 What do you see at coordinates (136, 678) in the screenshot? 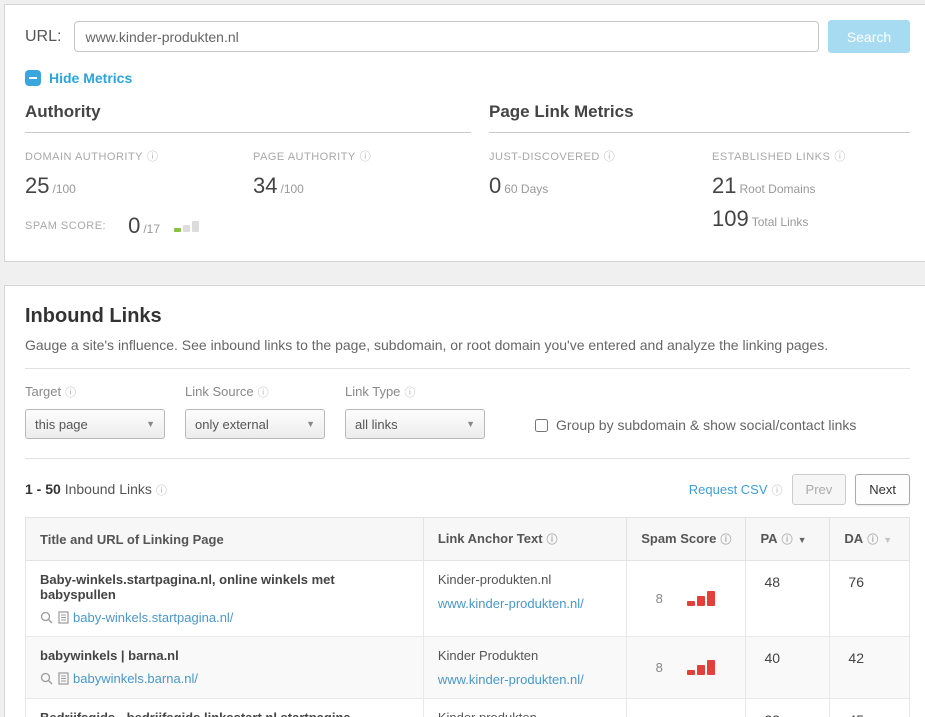
I see `linking-page-url-link: babywinkels.barna.nl/` at bounding box center [136, 678].